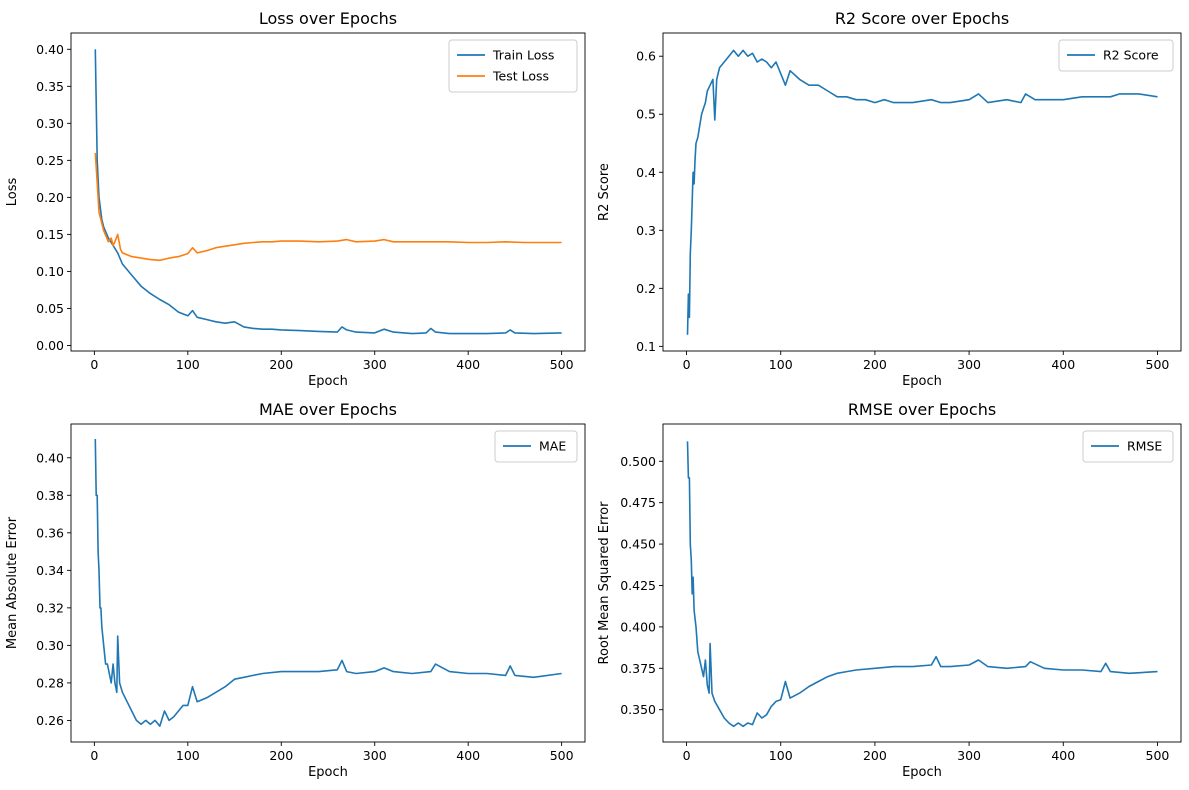 The width and height of the screenshot is (1189, 790). I want to click on chart-title: Loss over Epochs, so click(328, 18).